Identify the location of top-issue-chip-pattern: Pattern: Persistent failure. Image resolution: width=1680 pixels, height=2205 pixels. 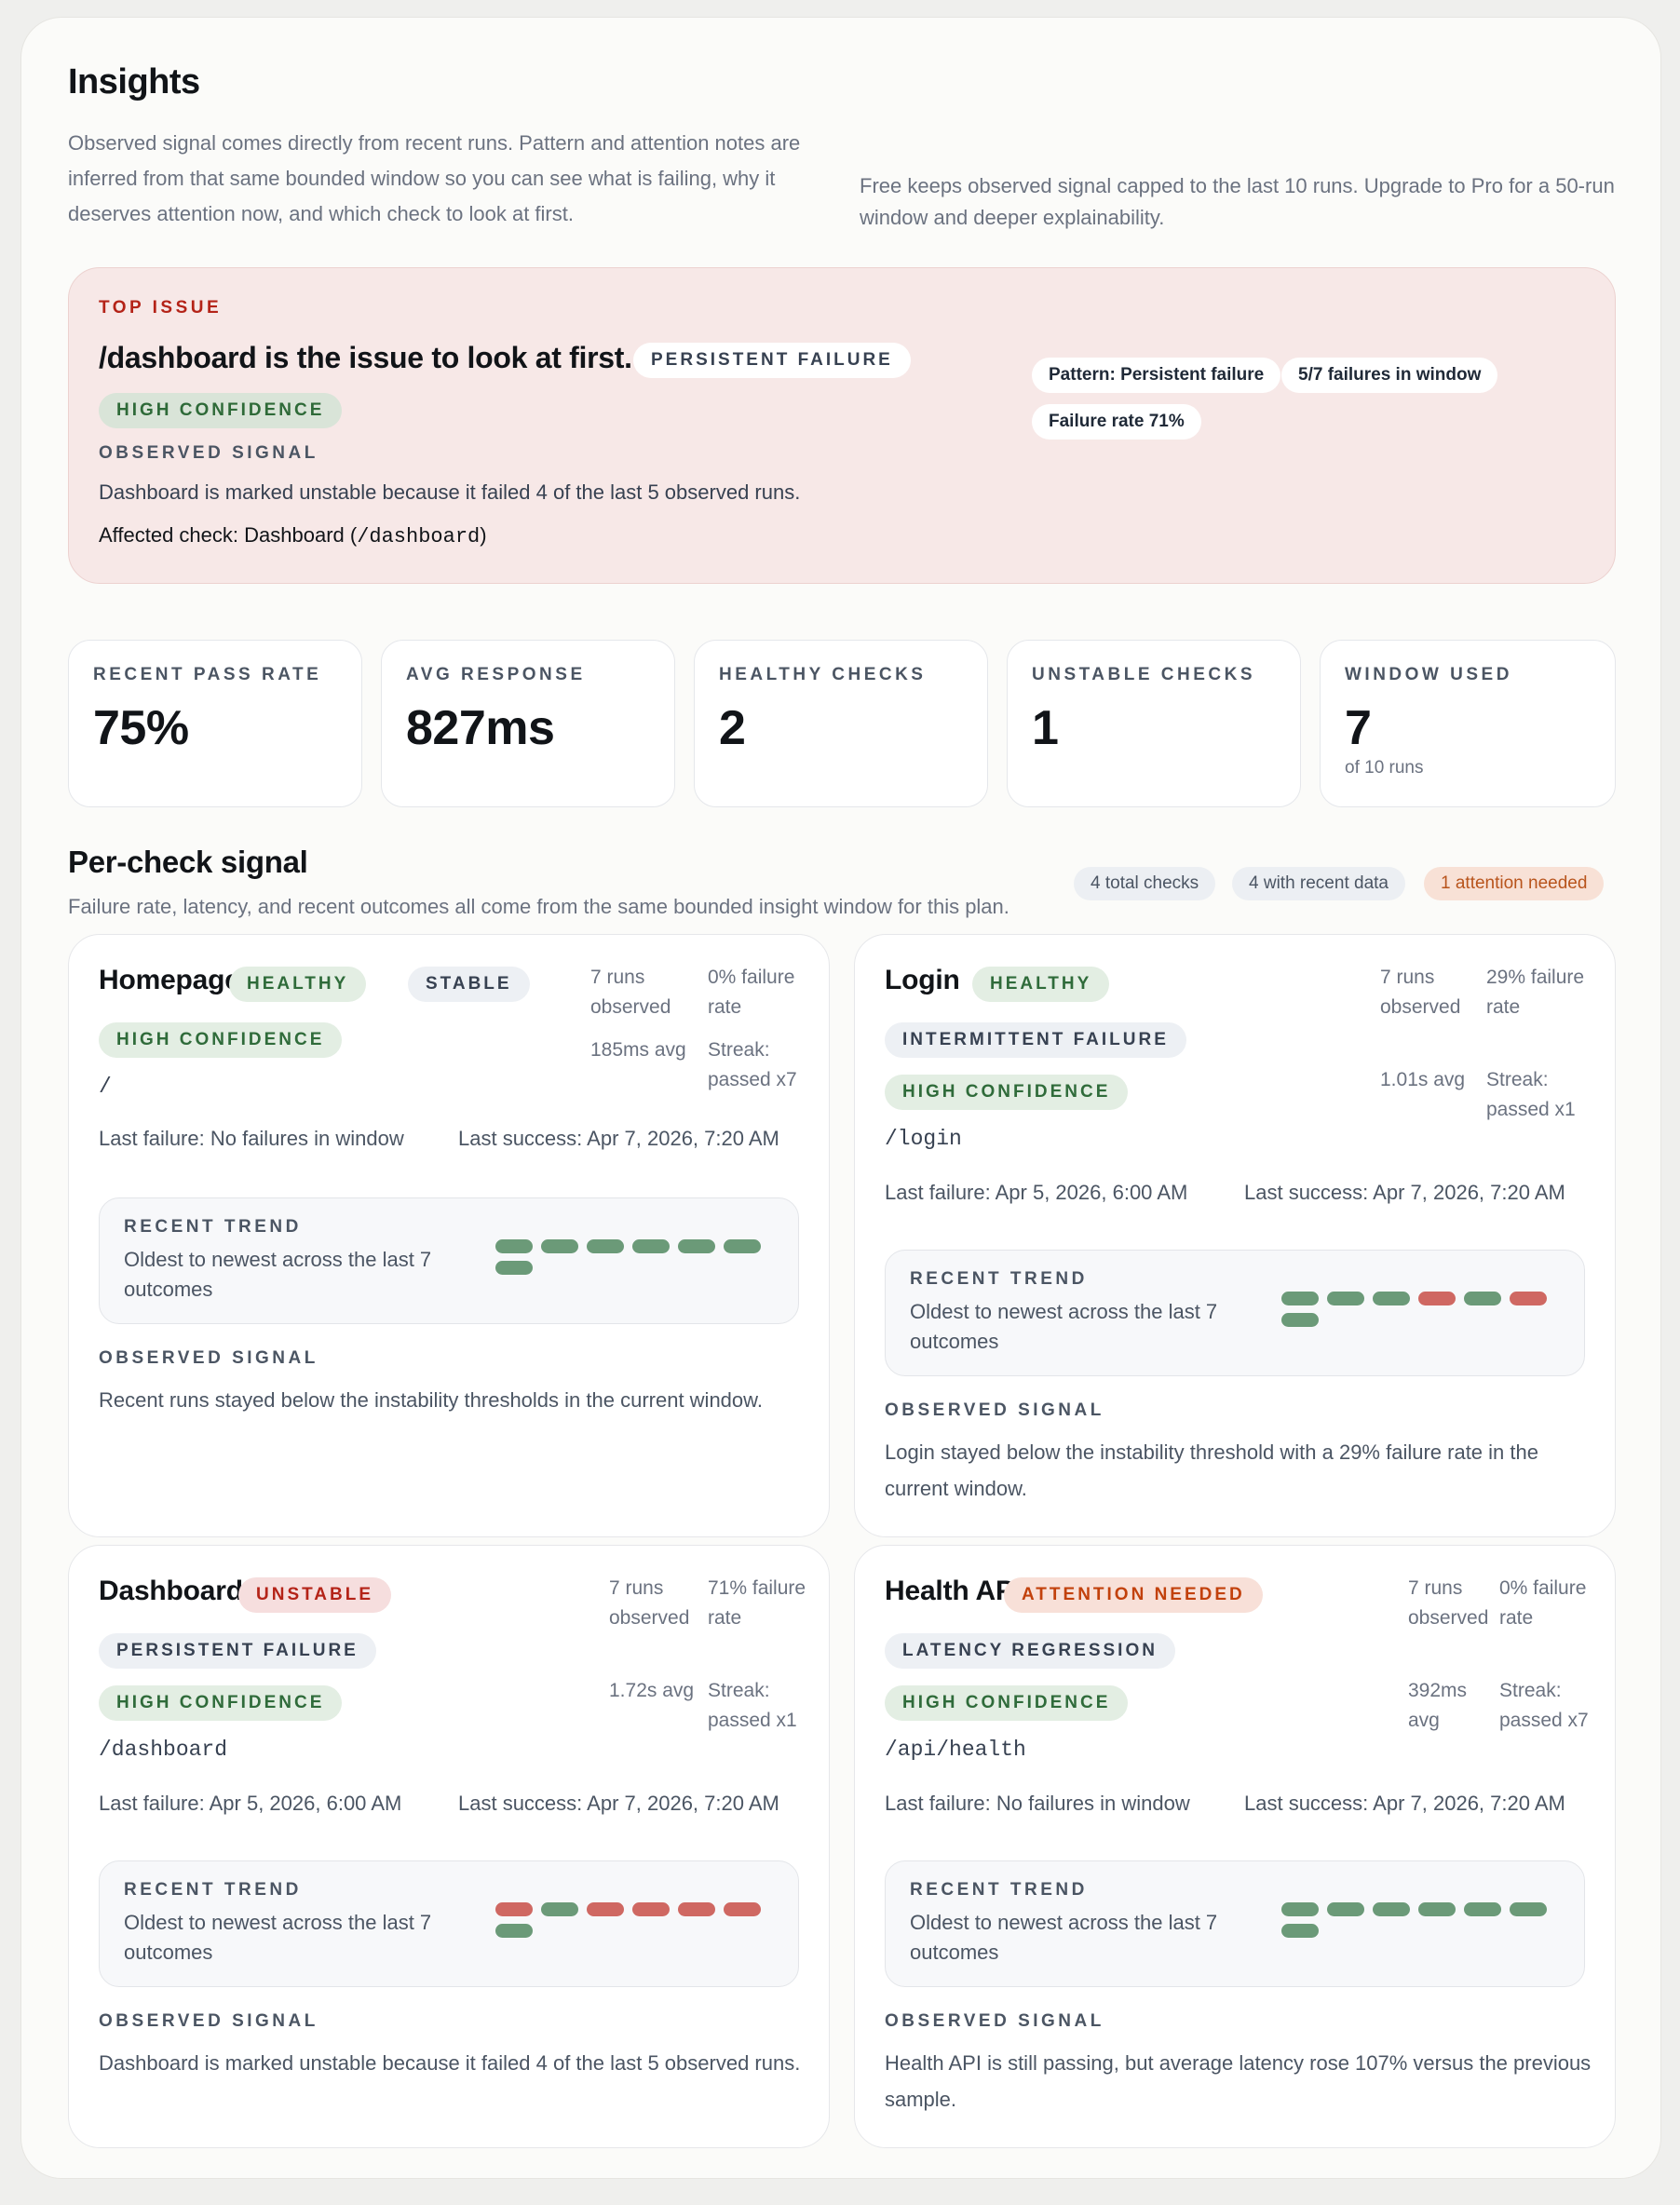
(1156, 376).